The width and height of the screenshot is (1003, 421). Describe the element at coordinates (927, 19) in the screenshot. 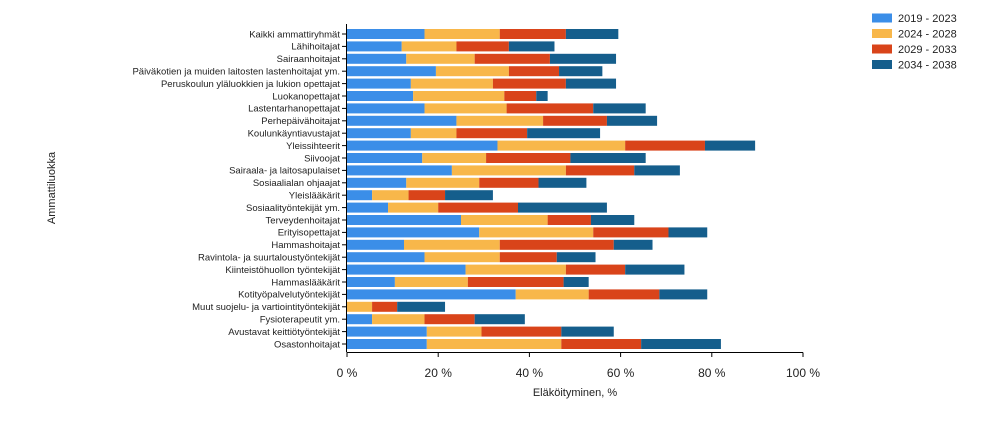

I see `legend-label-1: 2019 - 2023` at that location.